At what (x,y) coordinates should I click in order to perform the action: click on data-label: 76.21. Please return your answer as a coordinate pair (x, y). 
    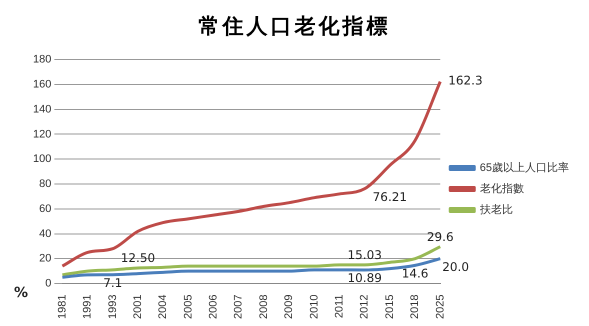
    Looking at the image, I should click on (390, 197).